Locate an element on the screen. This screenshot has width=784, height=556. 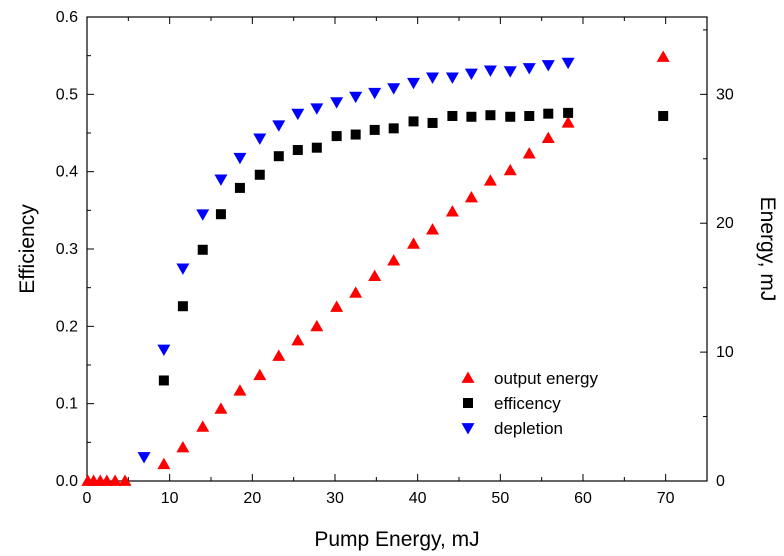
y-axis-ticks: 0.0 0.1 0.2 0.3 0.4 0.5 0.6 is located at coordinates (75, 249).